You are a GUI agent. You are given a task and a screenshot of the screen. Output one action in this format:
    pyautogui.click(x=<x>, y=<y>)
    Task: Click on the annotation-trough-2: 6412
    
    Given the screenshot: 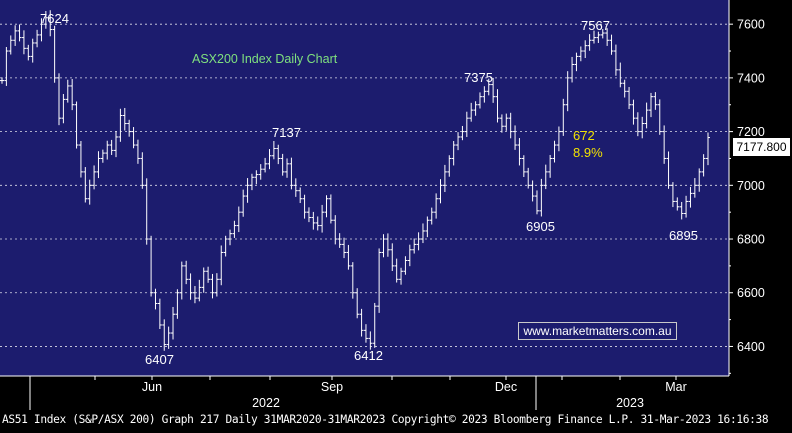 What is the action you would take?
    pyautogui.click(x=368, y=355)
    